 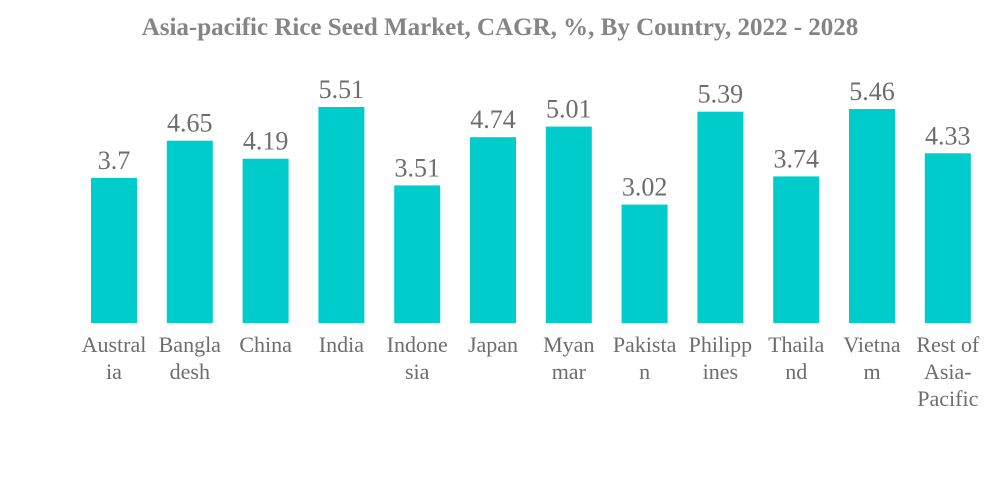 What do you see at coordinates (114, 160) in the screenshot?
I see `value-label-australia: 3.7` at bounding box center [114, 160].